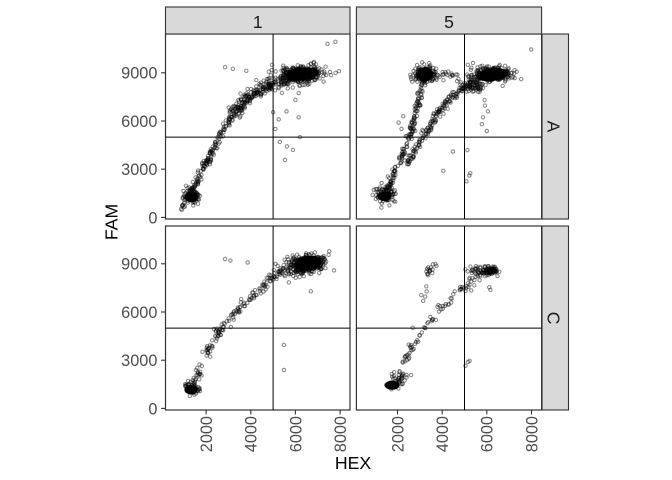 The image size is (672, 480). I want to click on svg-text: A, so click(553, 127).